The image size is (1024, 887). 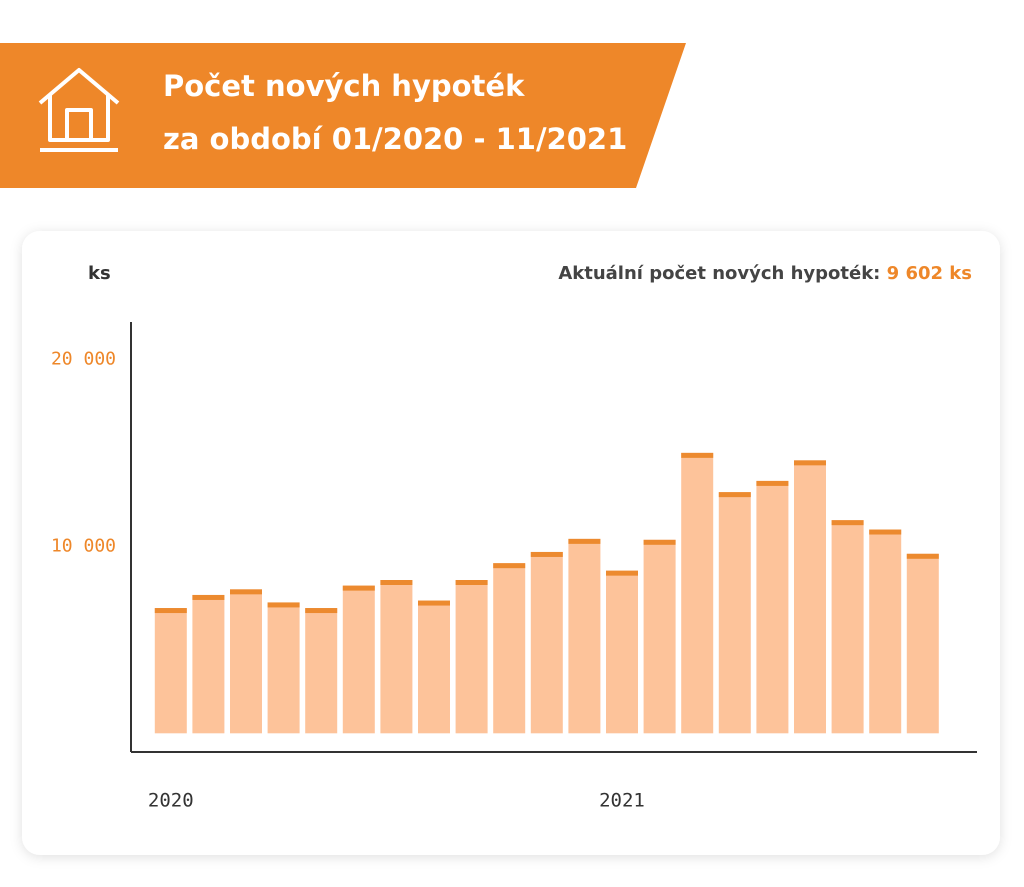 What do you see at coordinates (344, 86) in the screenshot?
I see `chart-title: Počet nových hypoték` at bounding box center [344, 86].